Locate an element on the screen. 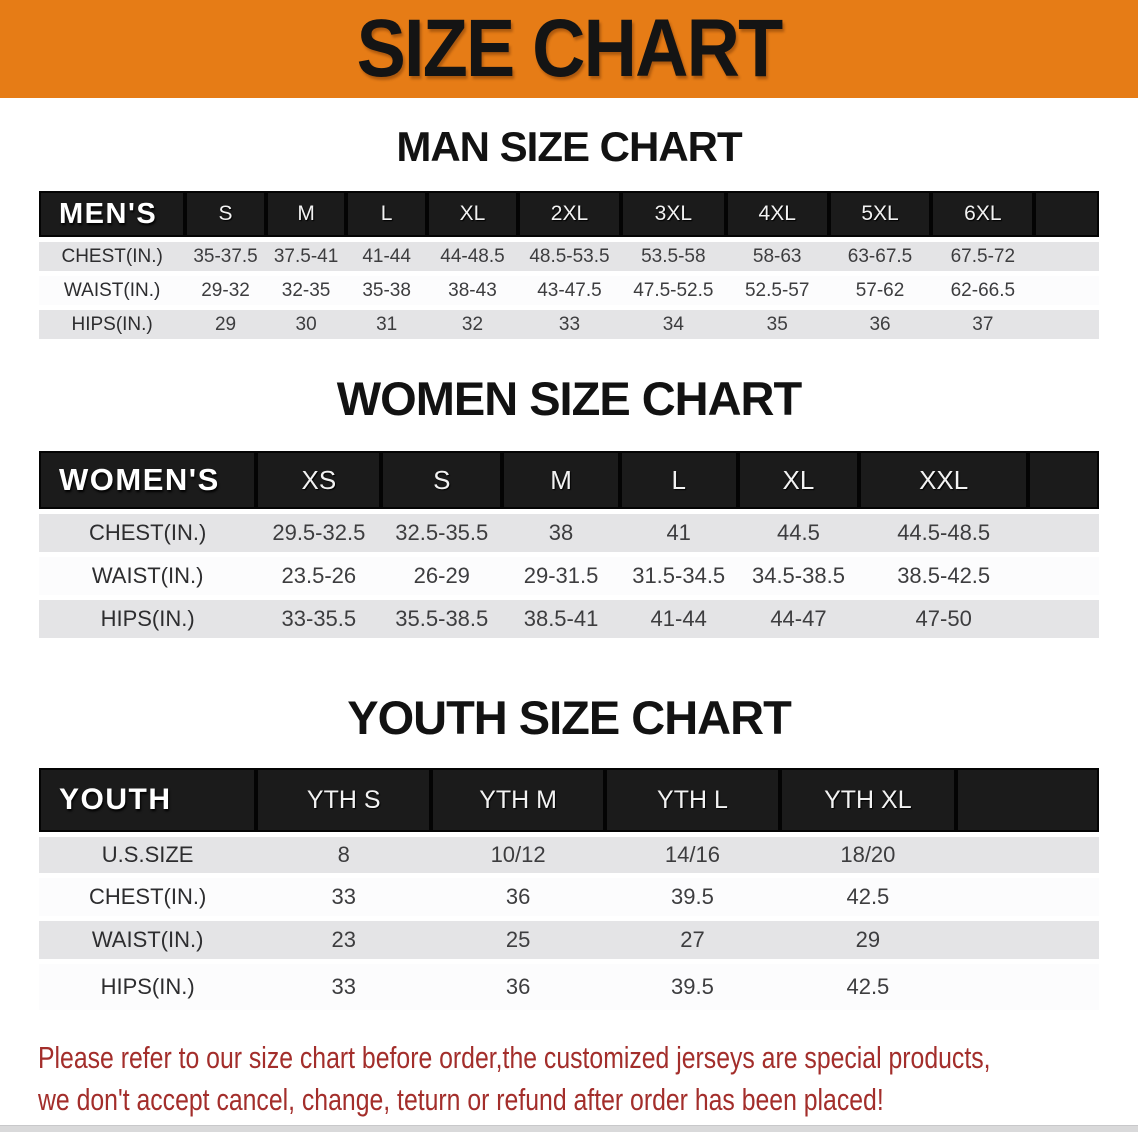 Image resolution: width=1138 pixels, height=1132 pixels. value-cell: 29-32 is located at coordinates (225, 290).